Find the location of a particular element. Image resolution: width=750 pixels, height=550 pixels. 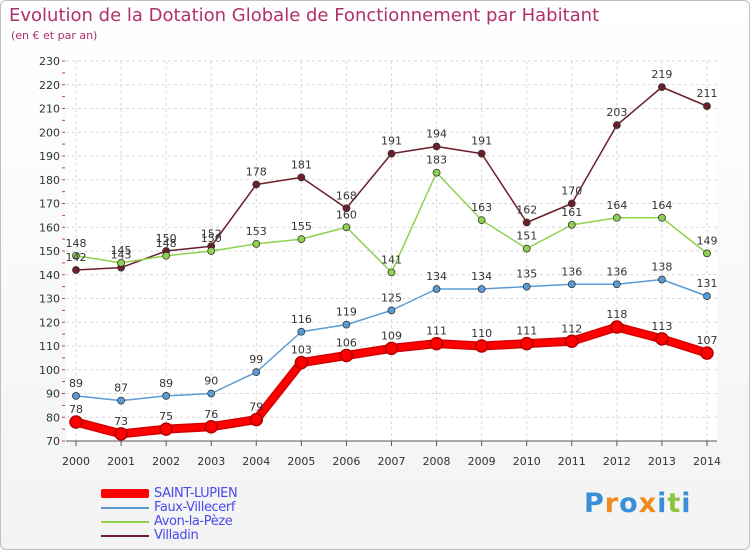

y-tick-label: 140 is located at coordinates (49, 275).